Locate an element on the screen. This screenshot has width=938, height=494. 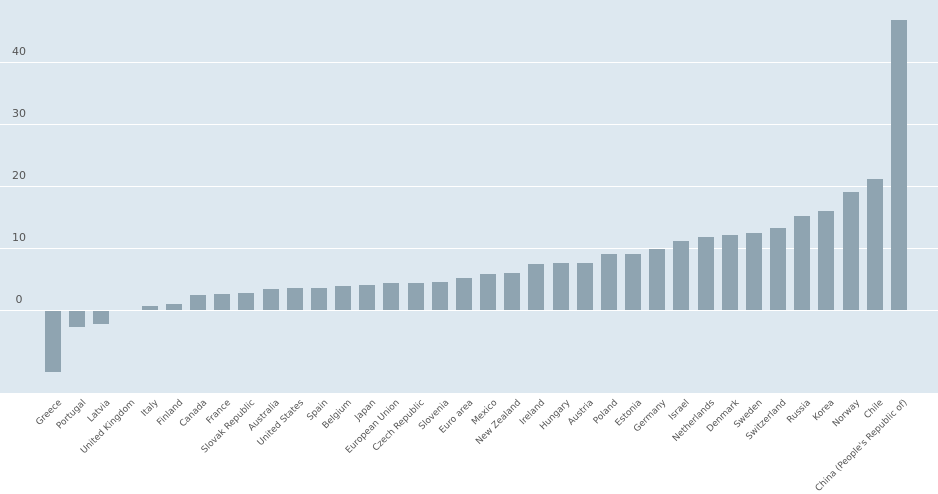
y-tick-label: 40 is located at coordinates (19, 51).